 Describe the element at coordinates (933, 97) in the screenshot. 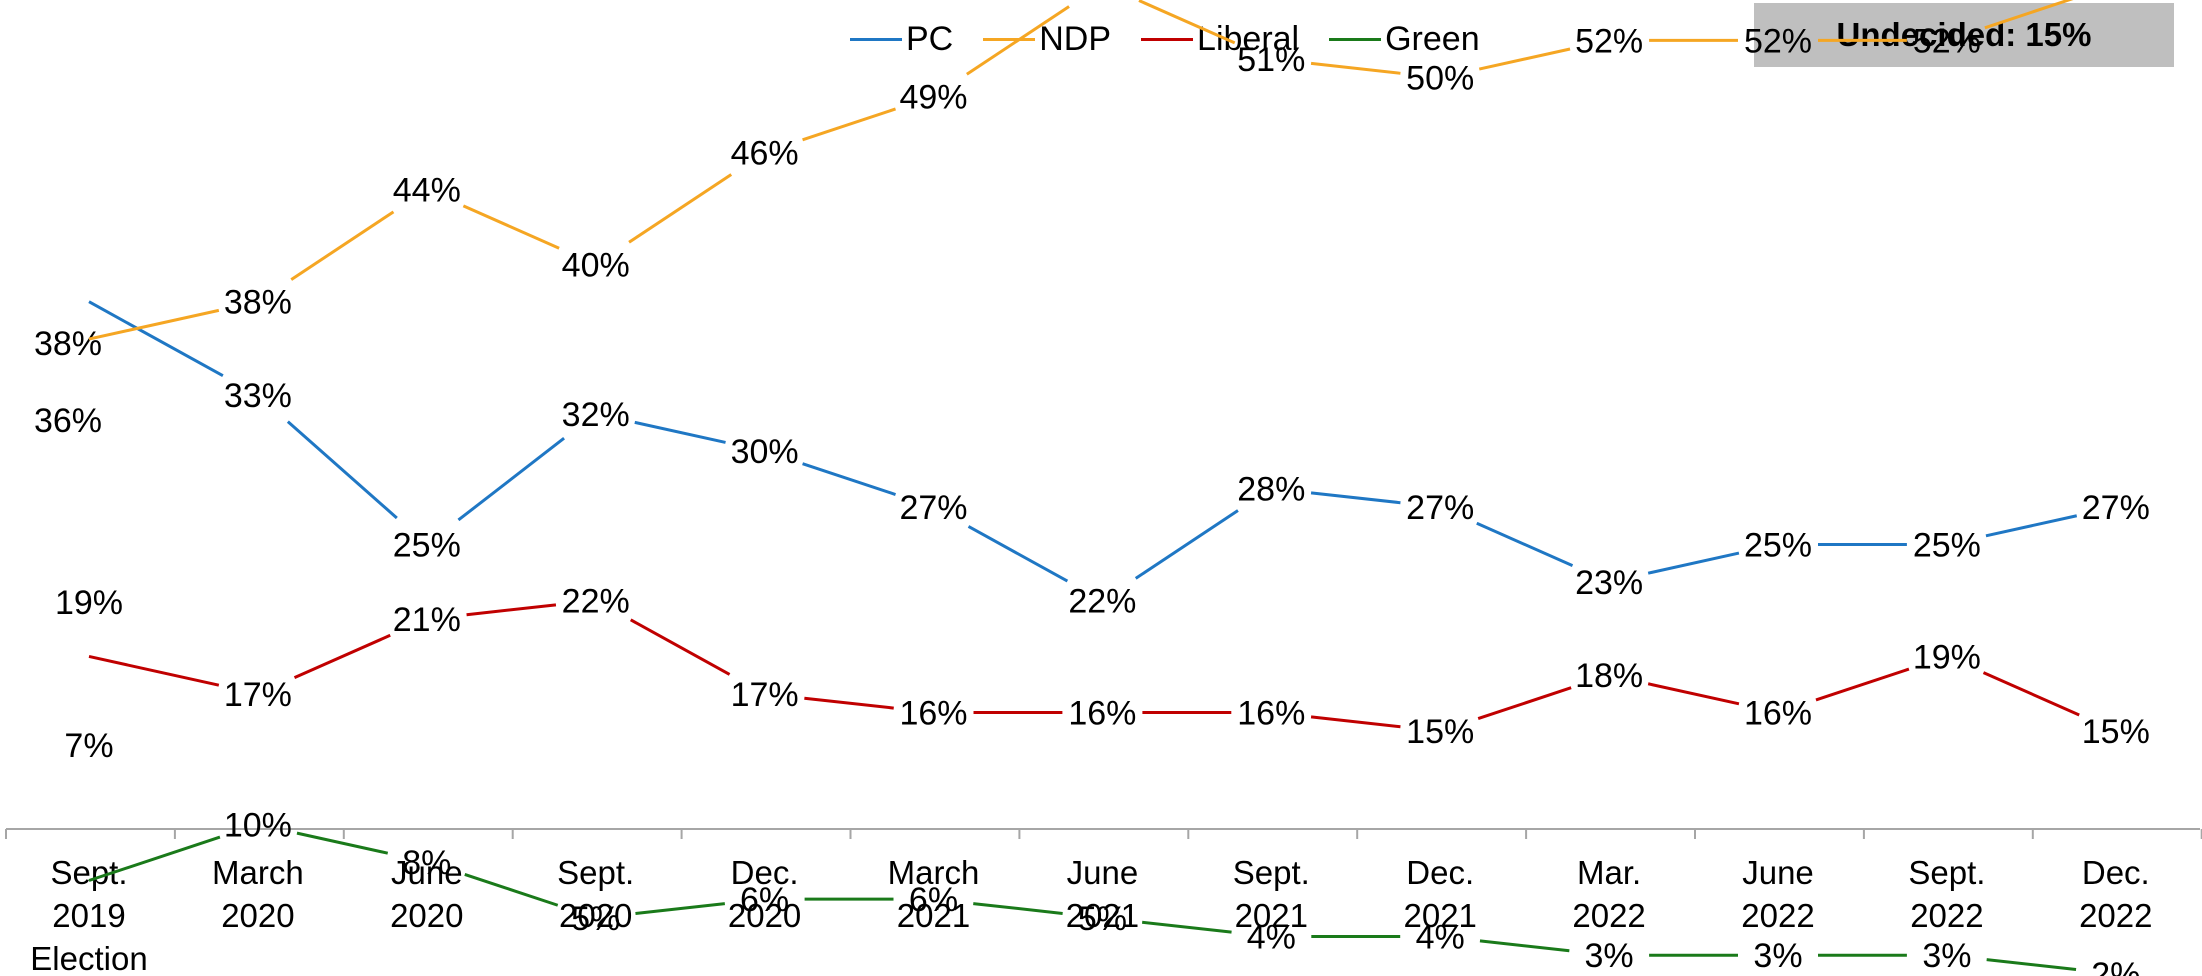

I see `data-label-ndp: 49%` at that location.